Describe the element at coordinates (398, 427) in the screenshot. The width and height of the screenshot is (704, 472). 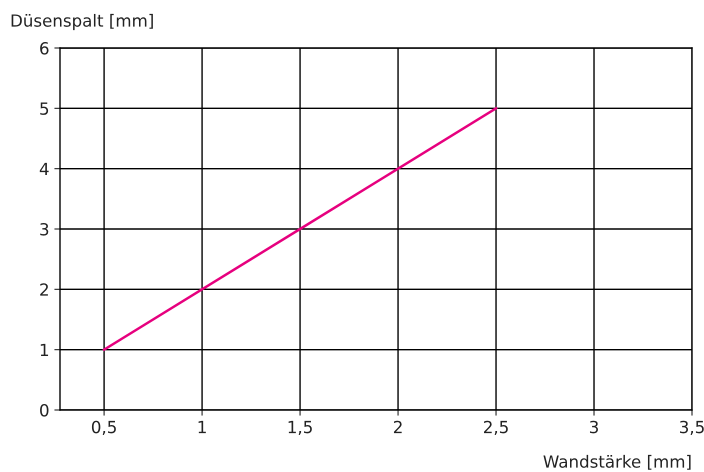
I see `x-tick-label: 2` at that location.